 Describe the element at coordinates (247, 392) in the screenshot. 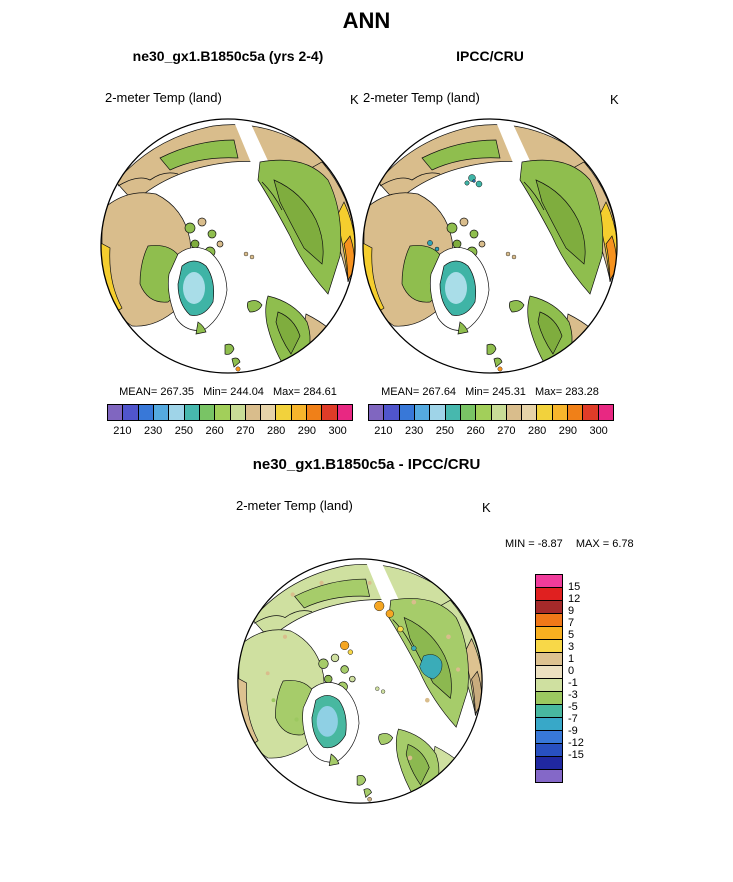

I see `min-value: 244.04` at that location.